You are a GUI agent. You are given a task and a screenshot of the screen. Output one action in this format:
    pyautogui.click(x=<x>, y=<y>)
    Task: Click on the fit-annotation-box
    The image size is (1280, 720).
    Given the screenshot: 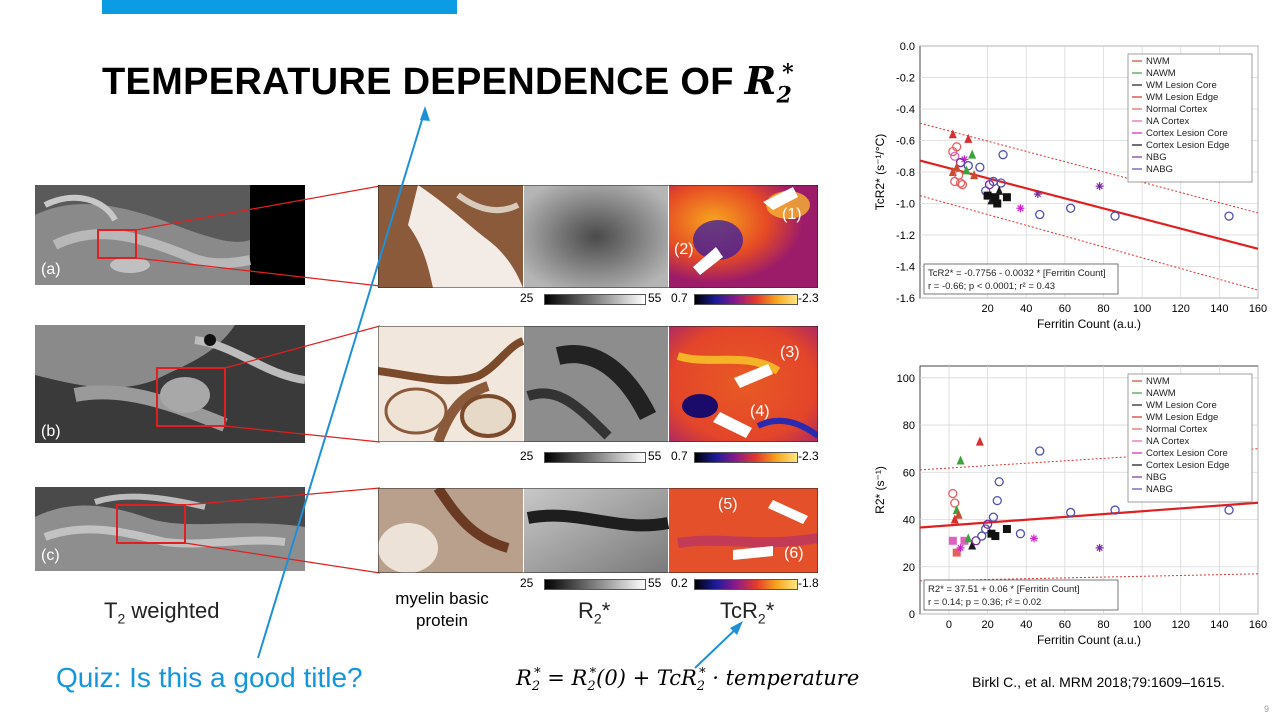 What is the action you would take?
    pyautogui.click(x=1021, y=279)
    